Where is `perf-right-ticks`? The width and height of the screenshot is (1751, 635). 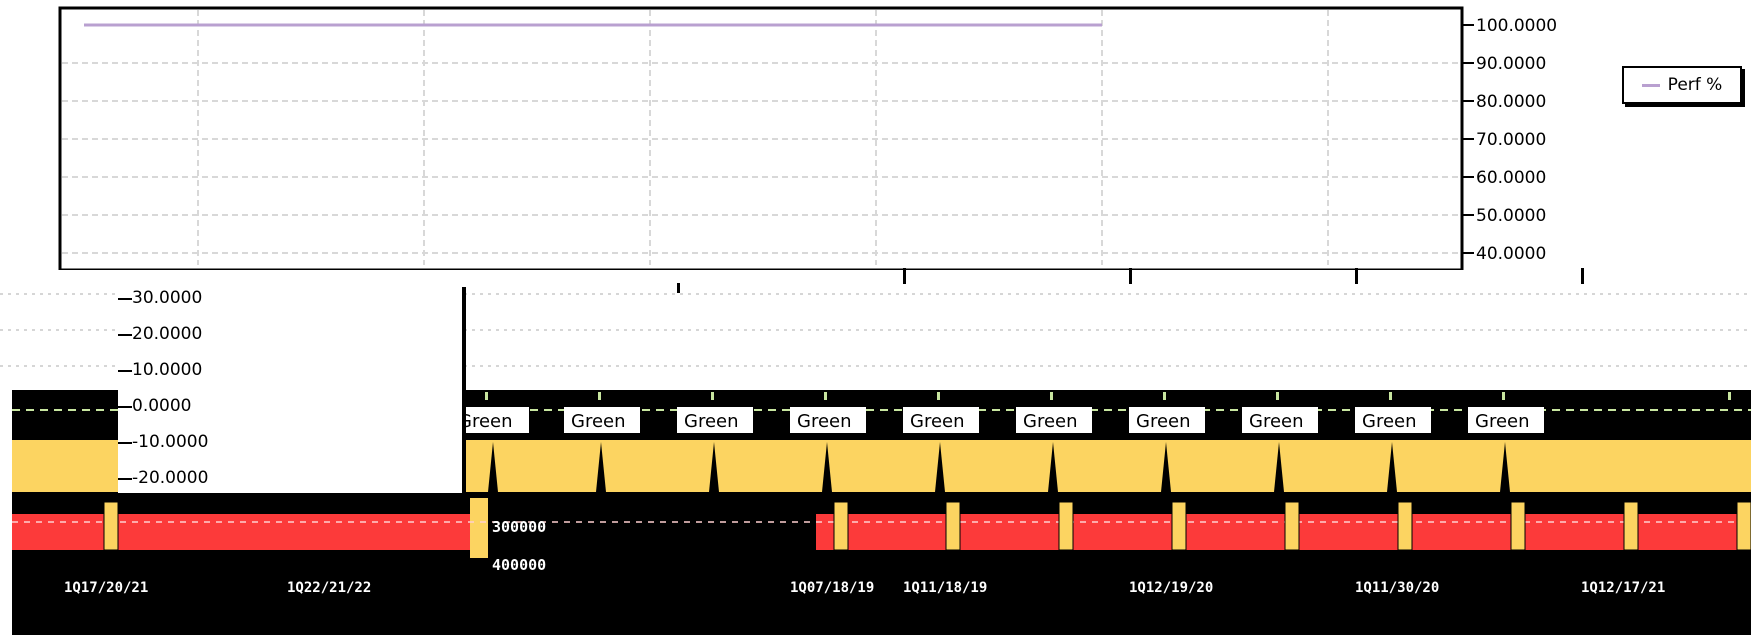
perf-right-ticks is located at coordinates (1468, 139).